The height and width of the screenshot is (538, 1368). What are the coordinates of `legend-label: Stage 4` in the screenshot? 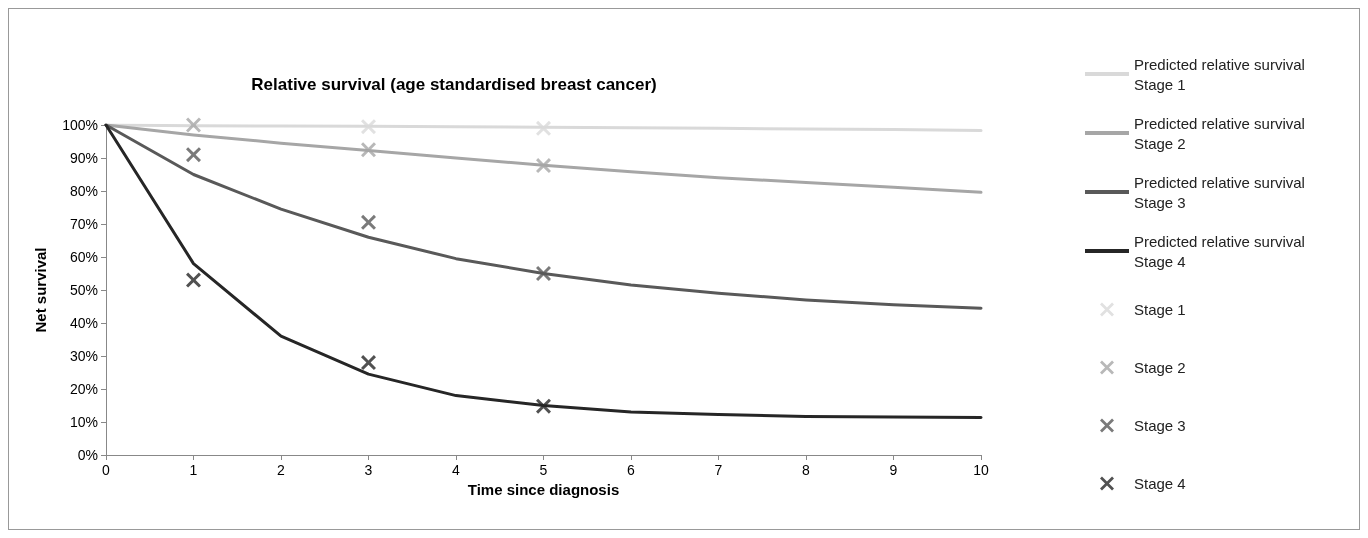 It's located at (1160, 483).